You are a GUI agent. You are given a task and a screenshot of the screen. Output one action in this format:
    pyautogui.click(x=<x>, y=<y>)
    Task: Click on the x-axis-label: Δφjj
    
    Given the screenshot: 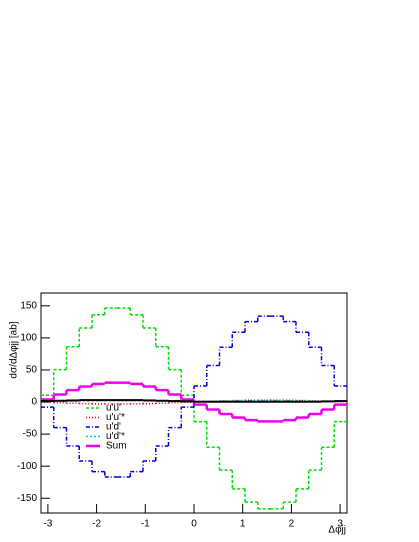 What is the action you would take?
    pyautogui.click(x=337, y=530)
    